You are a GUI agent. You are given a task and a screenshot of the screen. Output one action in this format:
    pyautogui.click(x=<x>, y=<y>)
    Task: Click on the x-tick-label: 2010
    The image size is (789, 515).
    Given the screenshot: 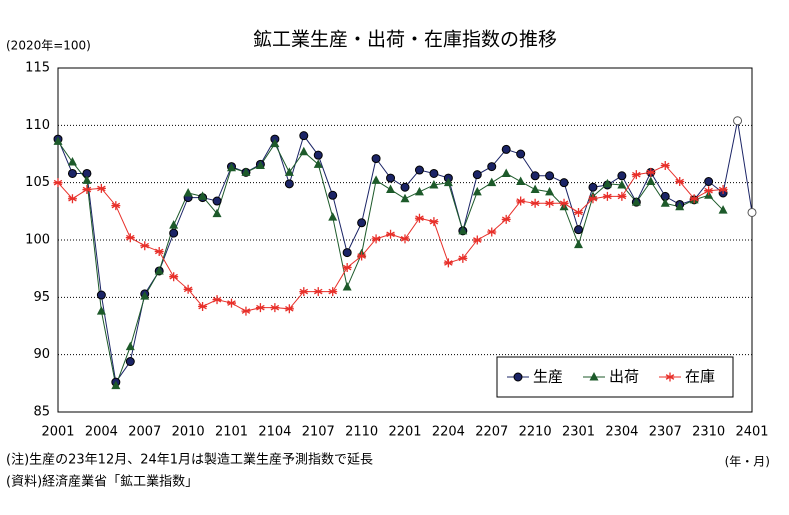 What is the action you would take?
    pyautogui.click(x=188, y=432)
    